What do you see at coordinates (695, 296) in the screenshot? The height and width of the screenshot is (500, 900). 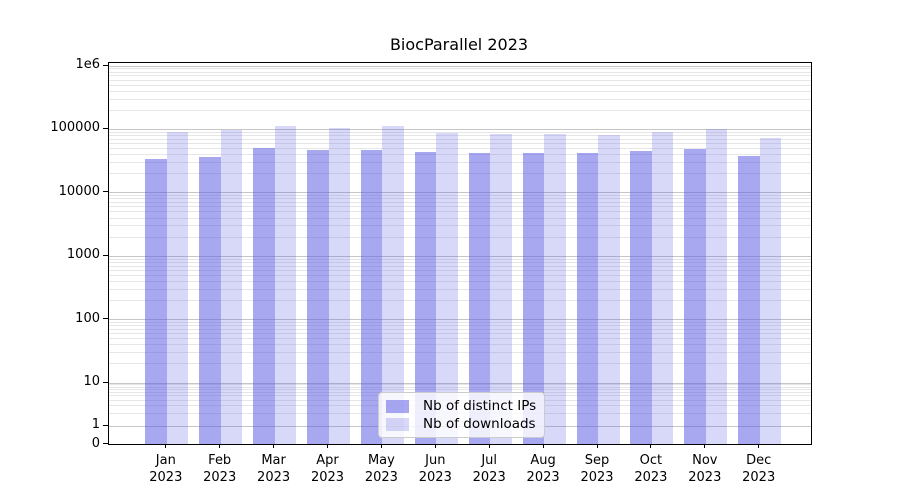 I see `bar-distinct-ips-nov` at bounding box center [695, 296].